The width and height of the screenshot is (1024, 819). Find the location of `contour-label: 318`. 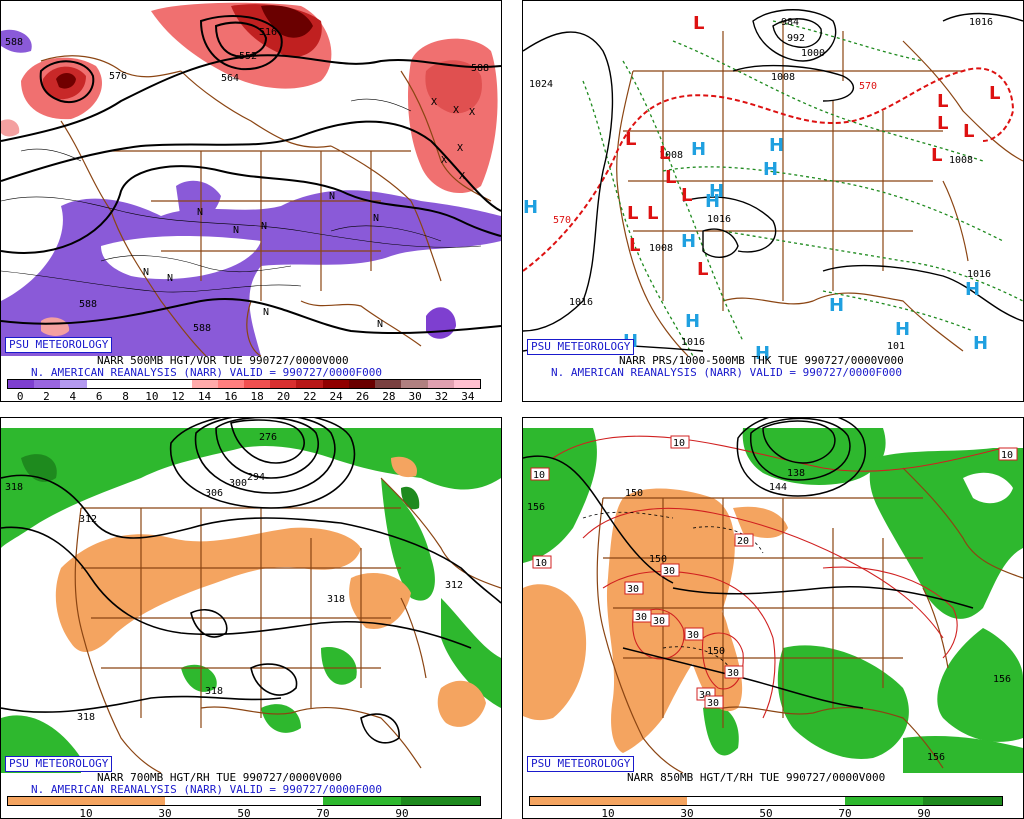

contour-label: 318 is located at coordinates (214, 691).